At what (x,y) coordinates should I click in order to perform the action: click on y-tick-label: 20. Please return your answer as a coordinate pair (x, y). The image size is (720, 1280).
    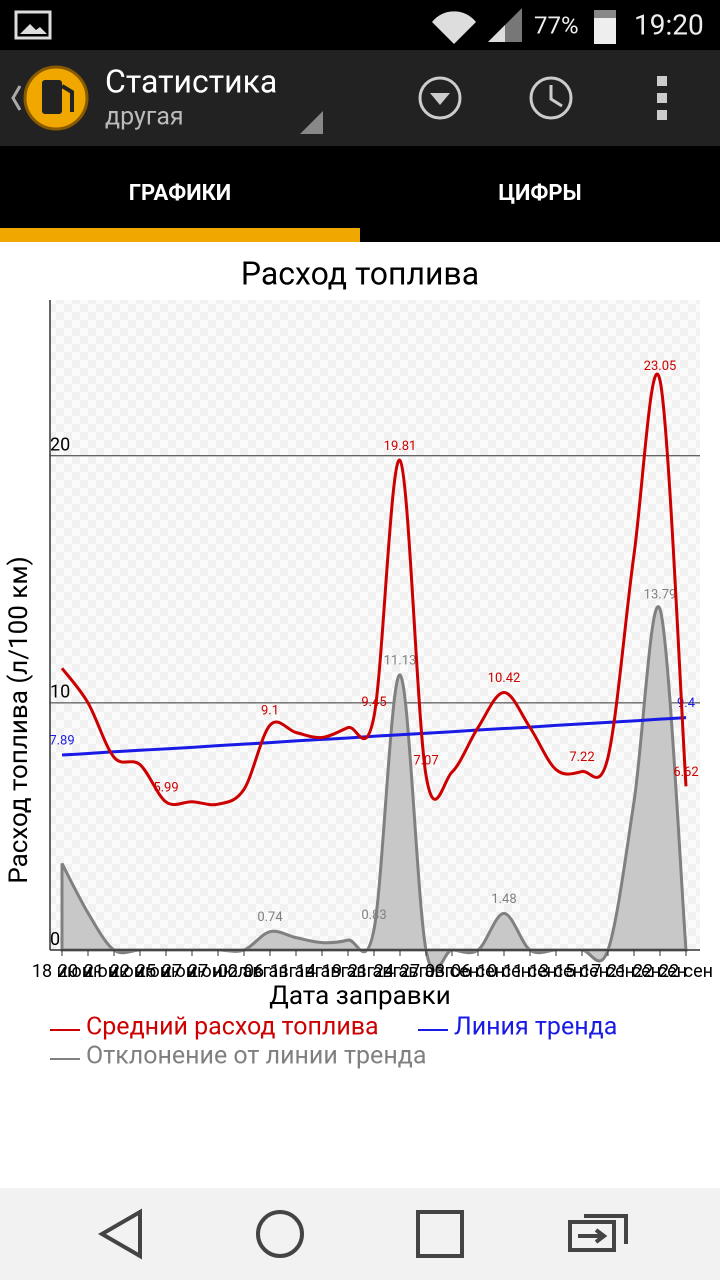
    Looking at the image, I should click on (60, 444).